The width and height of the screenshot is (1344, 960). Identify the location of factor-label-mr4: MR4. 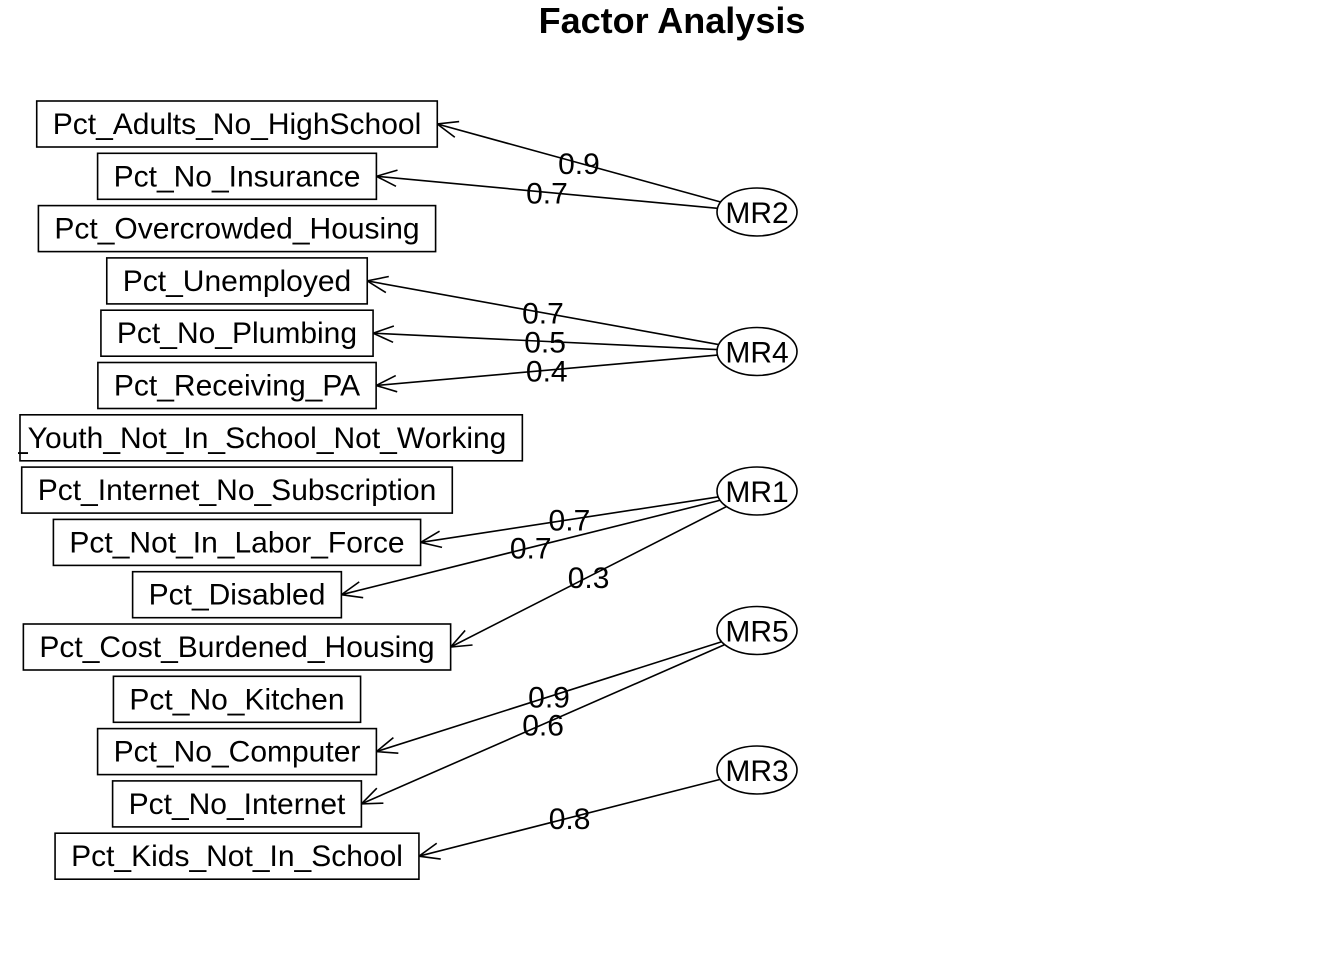
(756, 353).